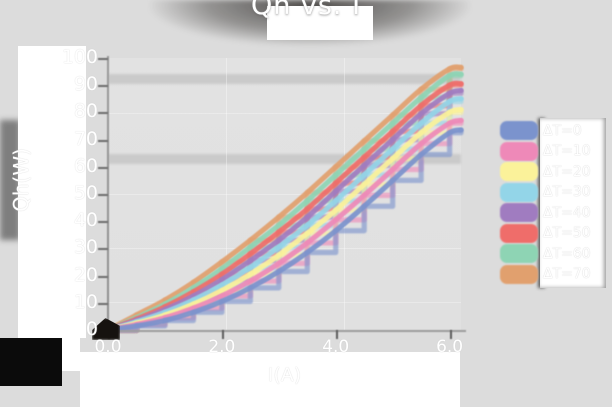  I want to click on y-tick-label: 70, so click(85, 138).